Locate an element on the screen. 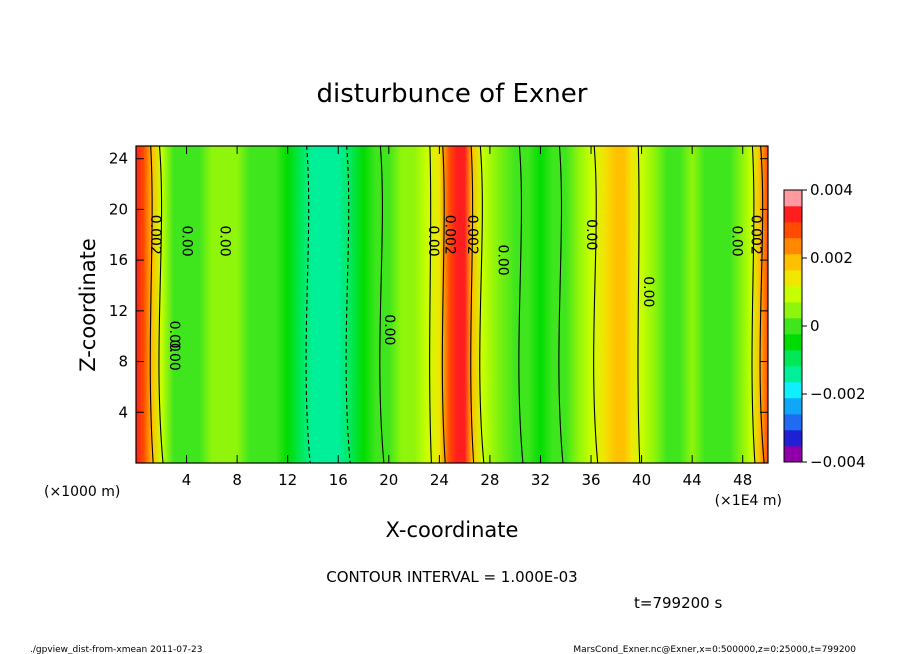  colorbar-tick-label: 0 is located at coordinates (815, 326).